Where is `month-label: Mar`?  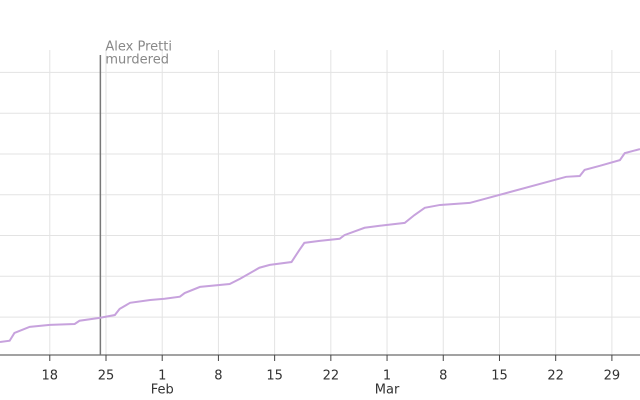
month-label: Mar is located at coordinates (387, 390).